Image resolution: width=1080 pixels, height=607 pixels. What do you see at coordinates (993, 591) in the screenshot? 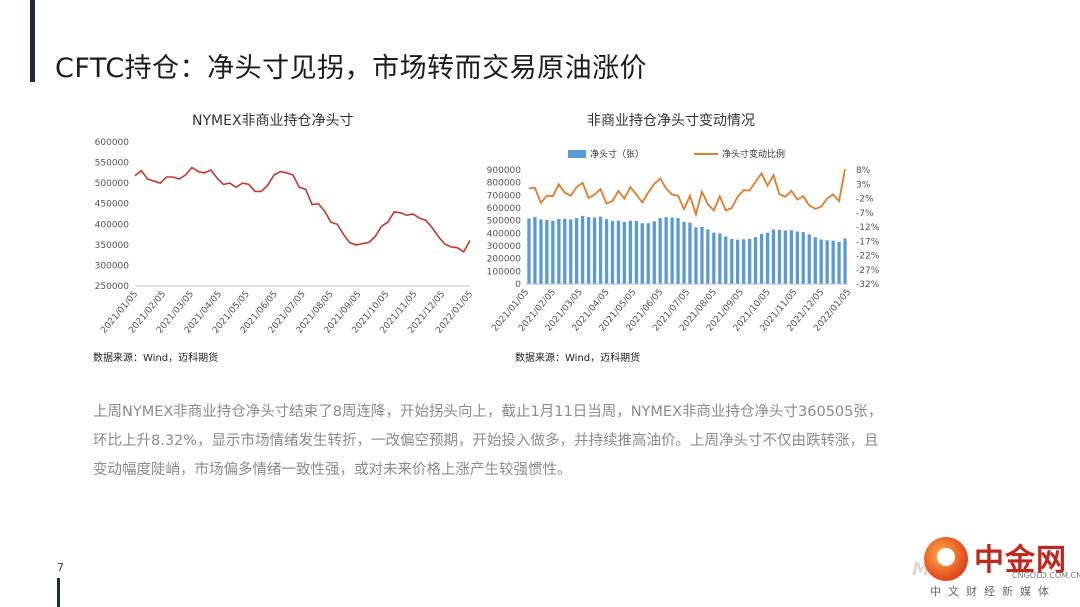
I see `logo-slogan: 中文财经新媒体` at bounding box center [993, 591].